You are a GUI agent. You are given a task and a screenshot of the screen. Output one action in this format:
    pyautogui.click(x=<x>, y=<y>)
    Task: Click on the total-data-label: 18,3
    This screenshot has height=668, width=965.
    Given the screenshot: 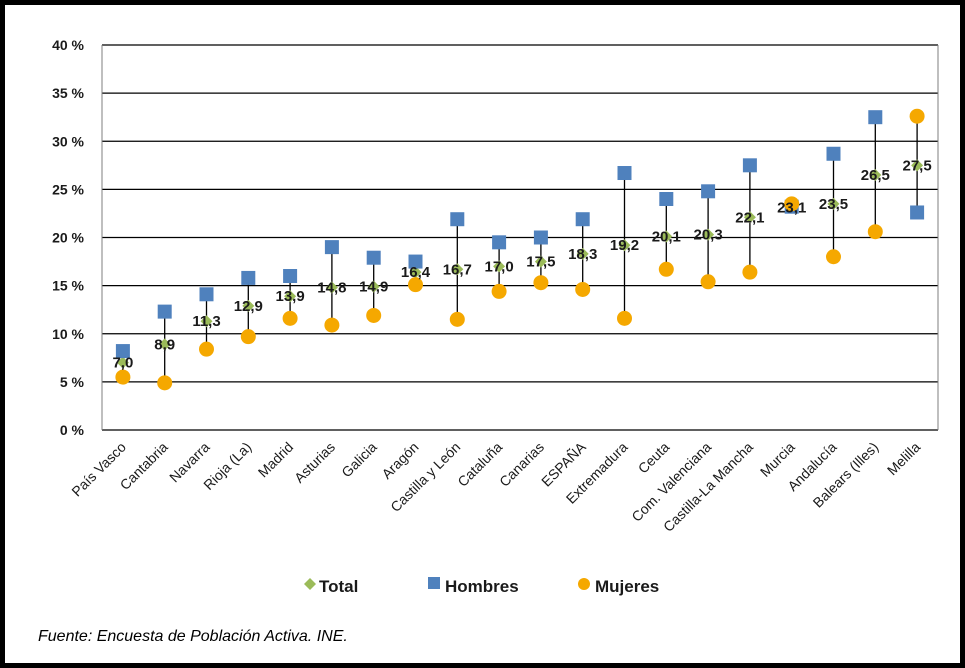 What is the action you would take?
    pyautogui.click(x=582, y=254)
    